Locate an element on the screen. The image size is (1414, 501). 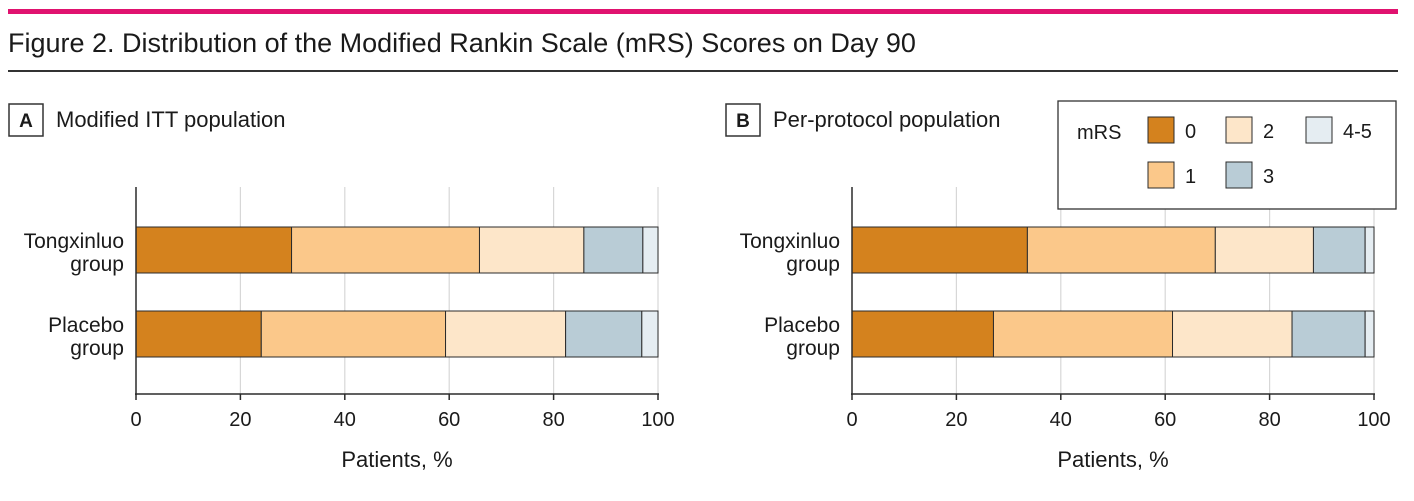
legend: mRS 0 1 2 3 4-5 is located at coordinates (1227, 155).